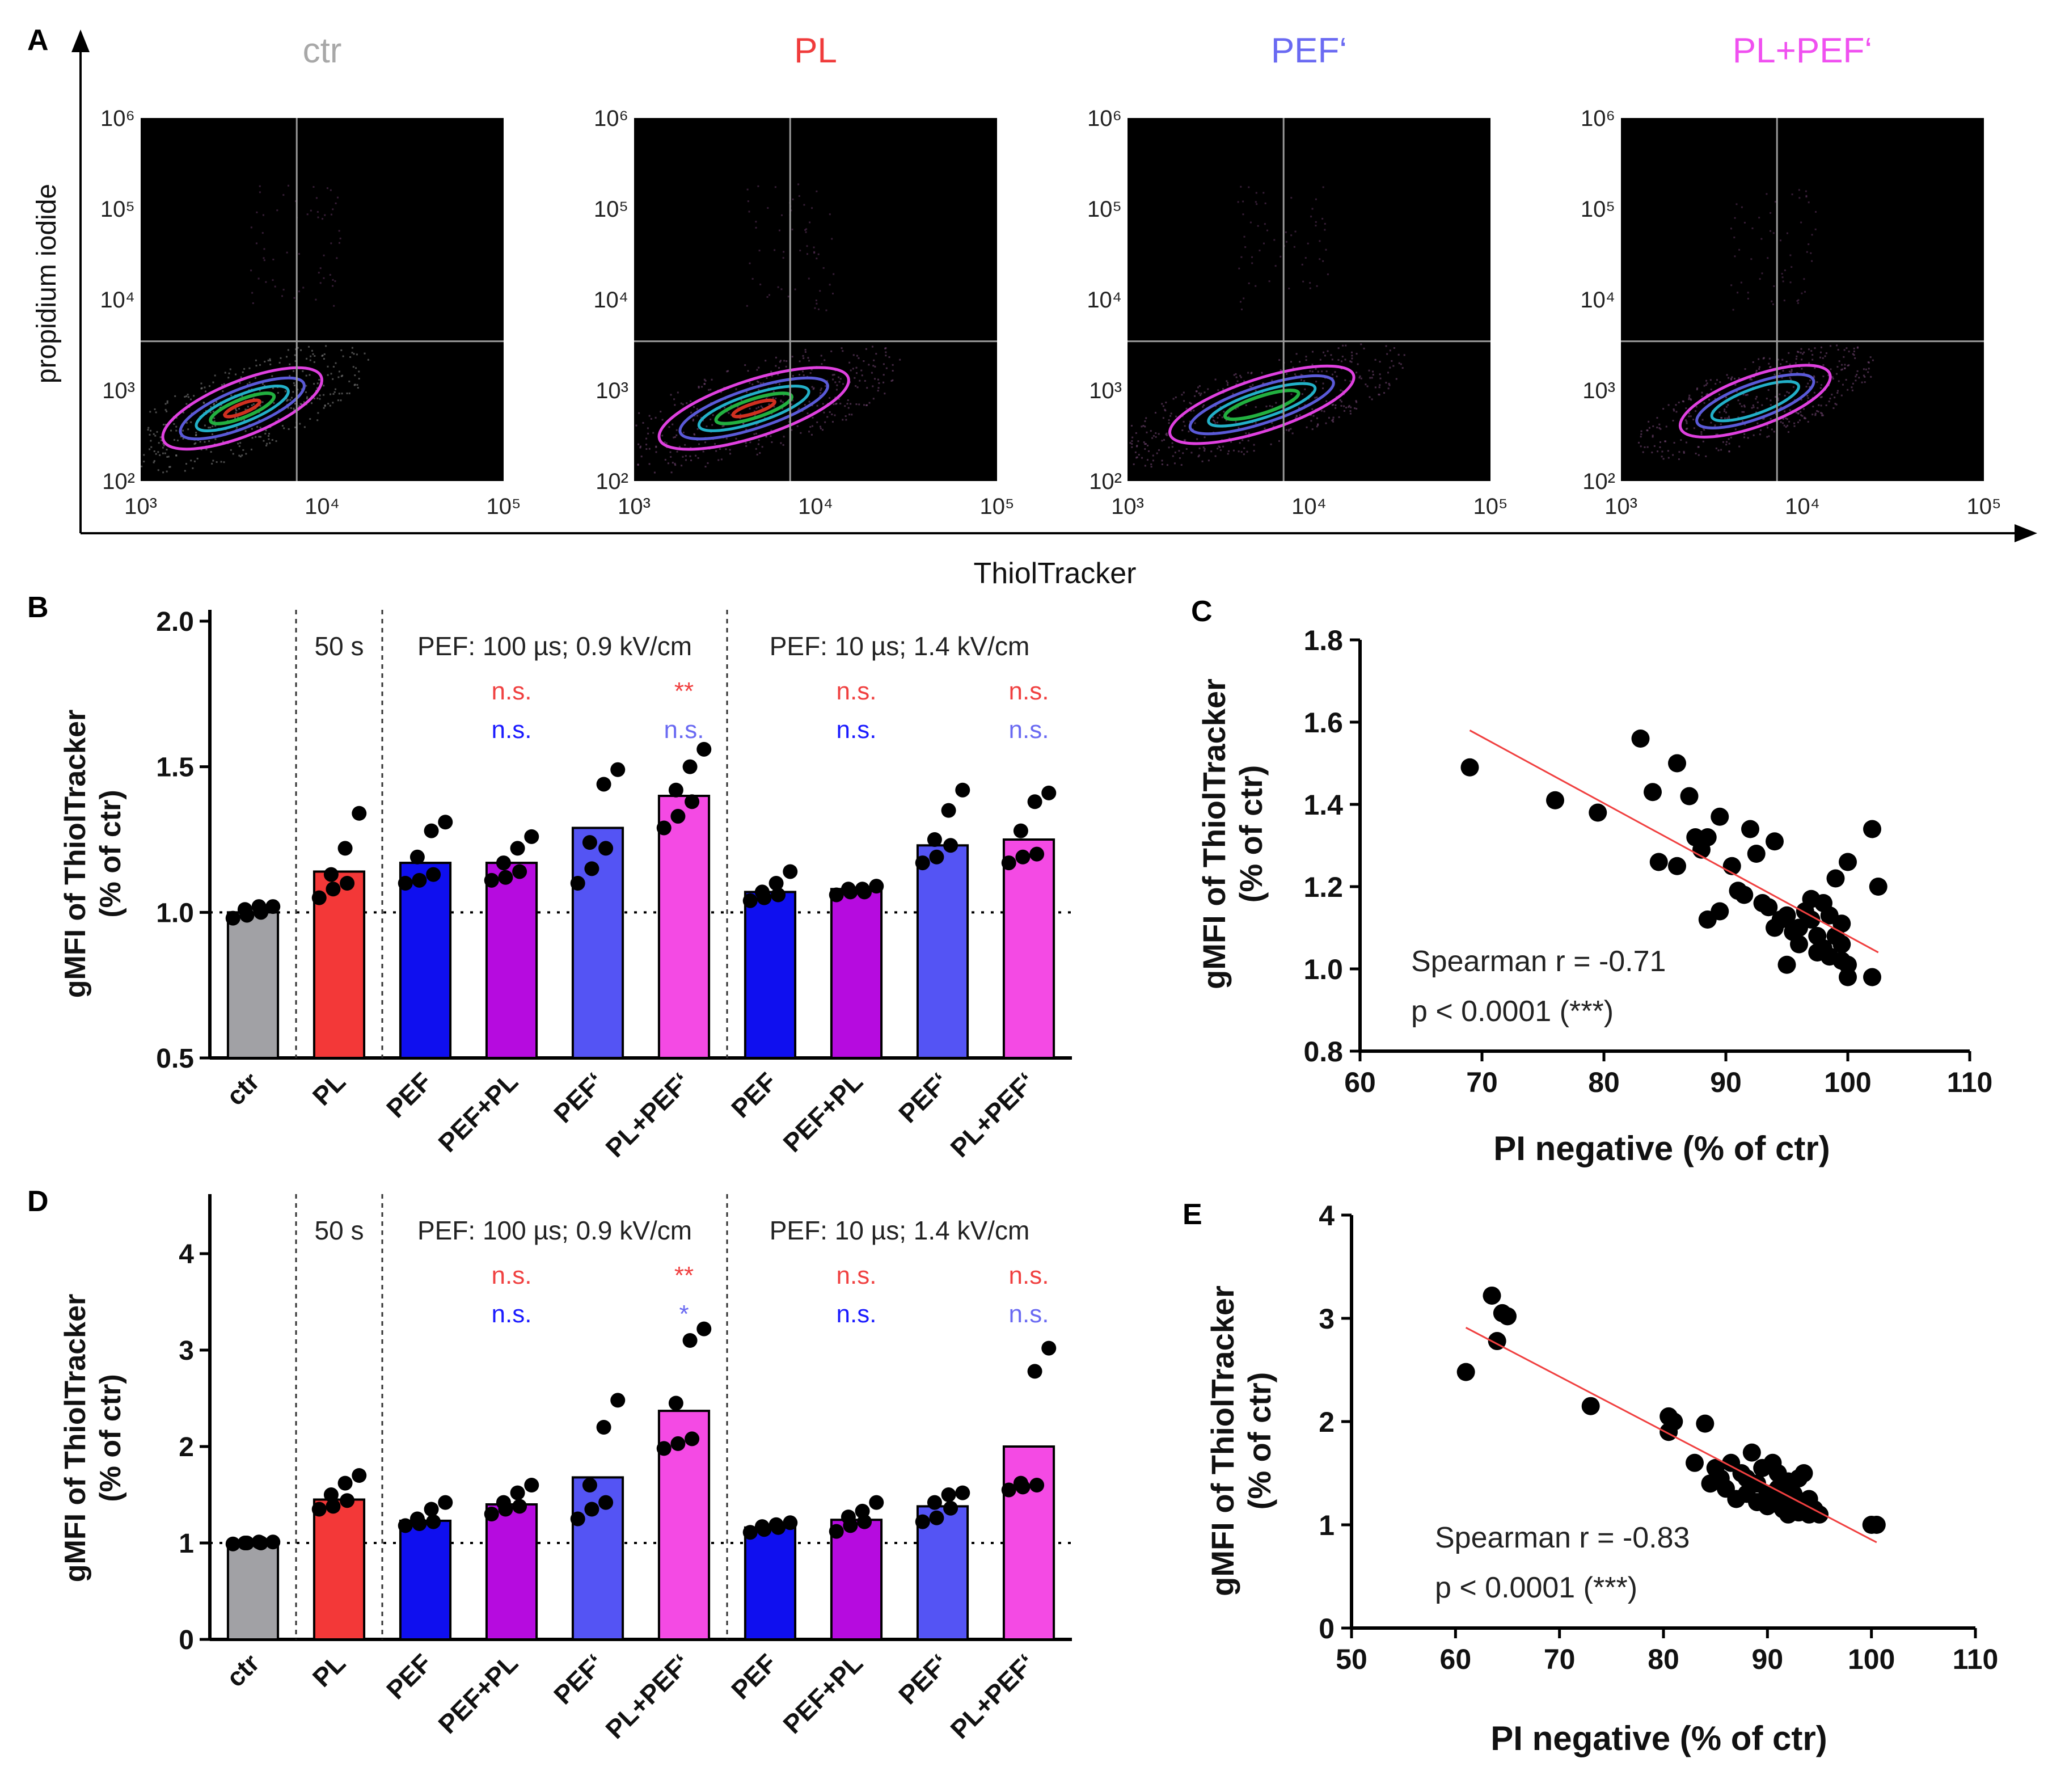  I want to click on chart-b-ylabel-line2: (% of ctr), so click(110, 853).